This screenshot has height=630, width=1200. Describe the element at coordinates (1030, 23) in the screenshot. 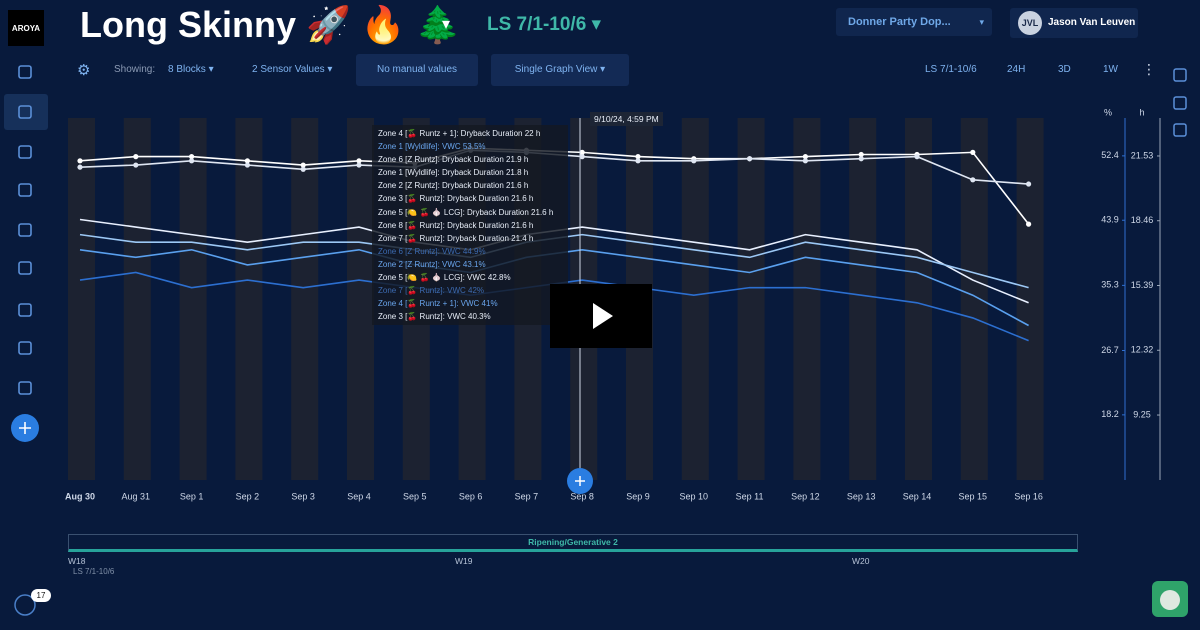

I see `avatar: JVL` at that location.